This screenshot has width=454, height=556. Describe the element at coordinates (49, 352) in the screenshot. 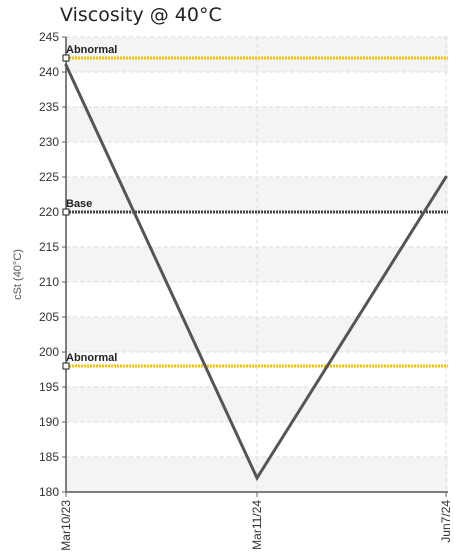

I see `y-tick-label: 200` at that location.